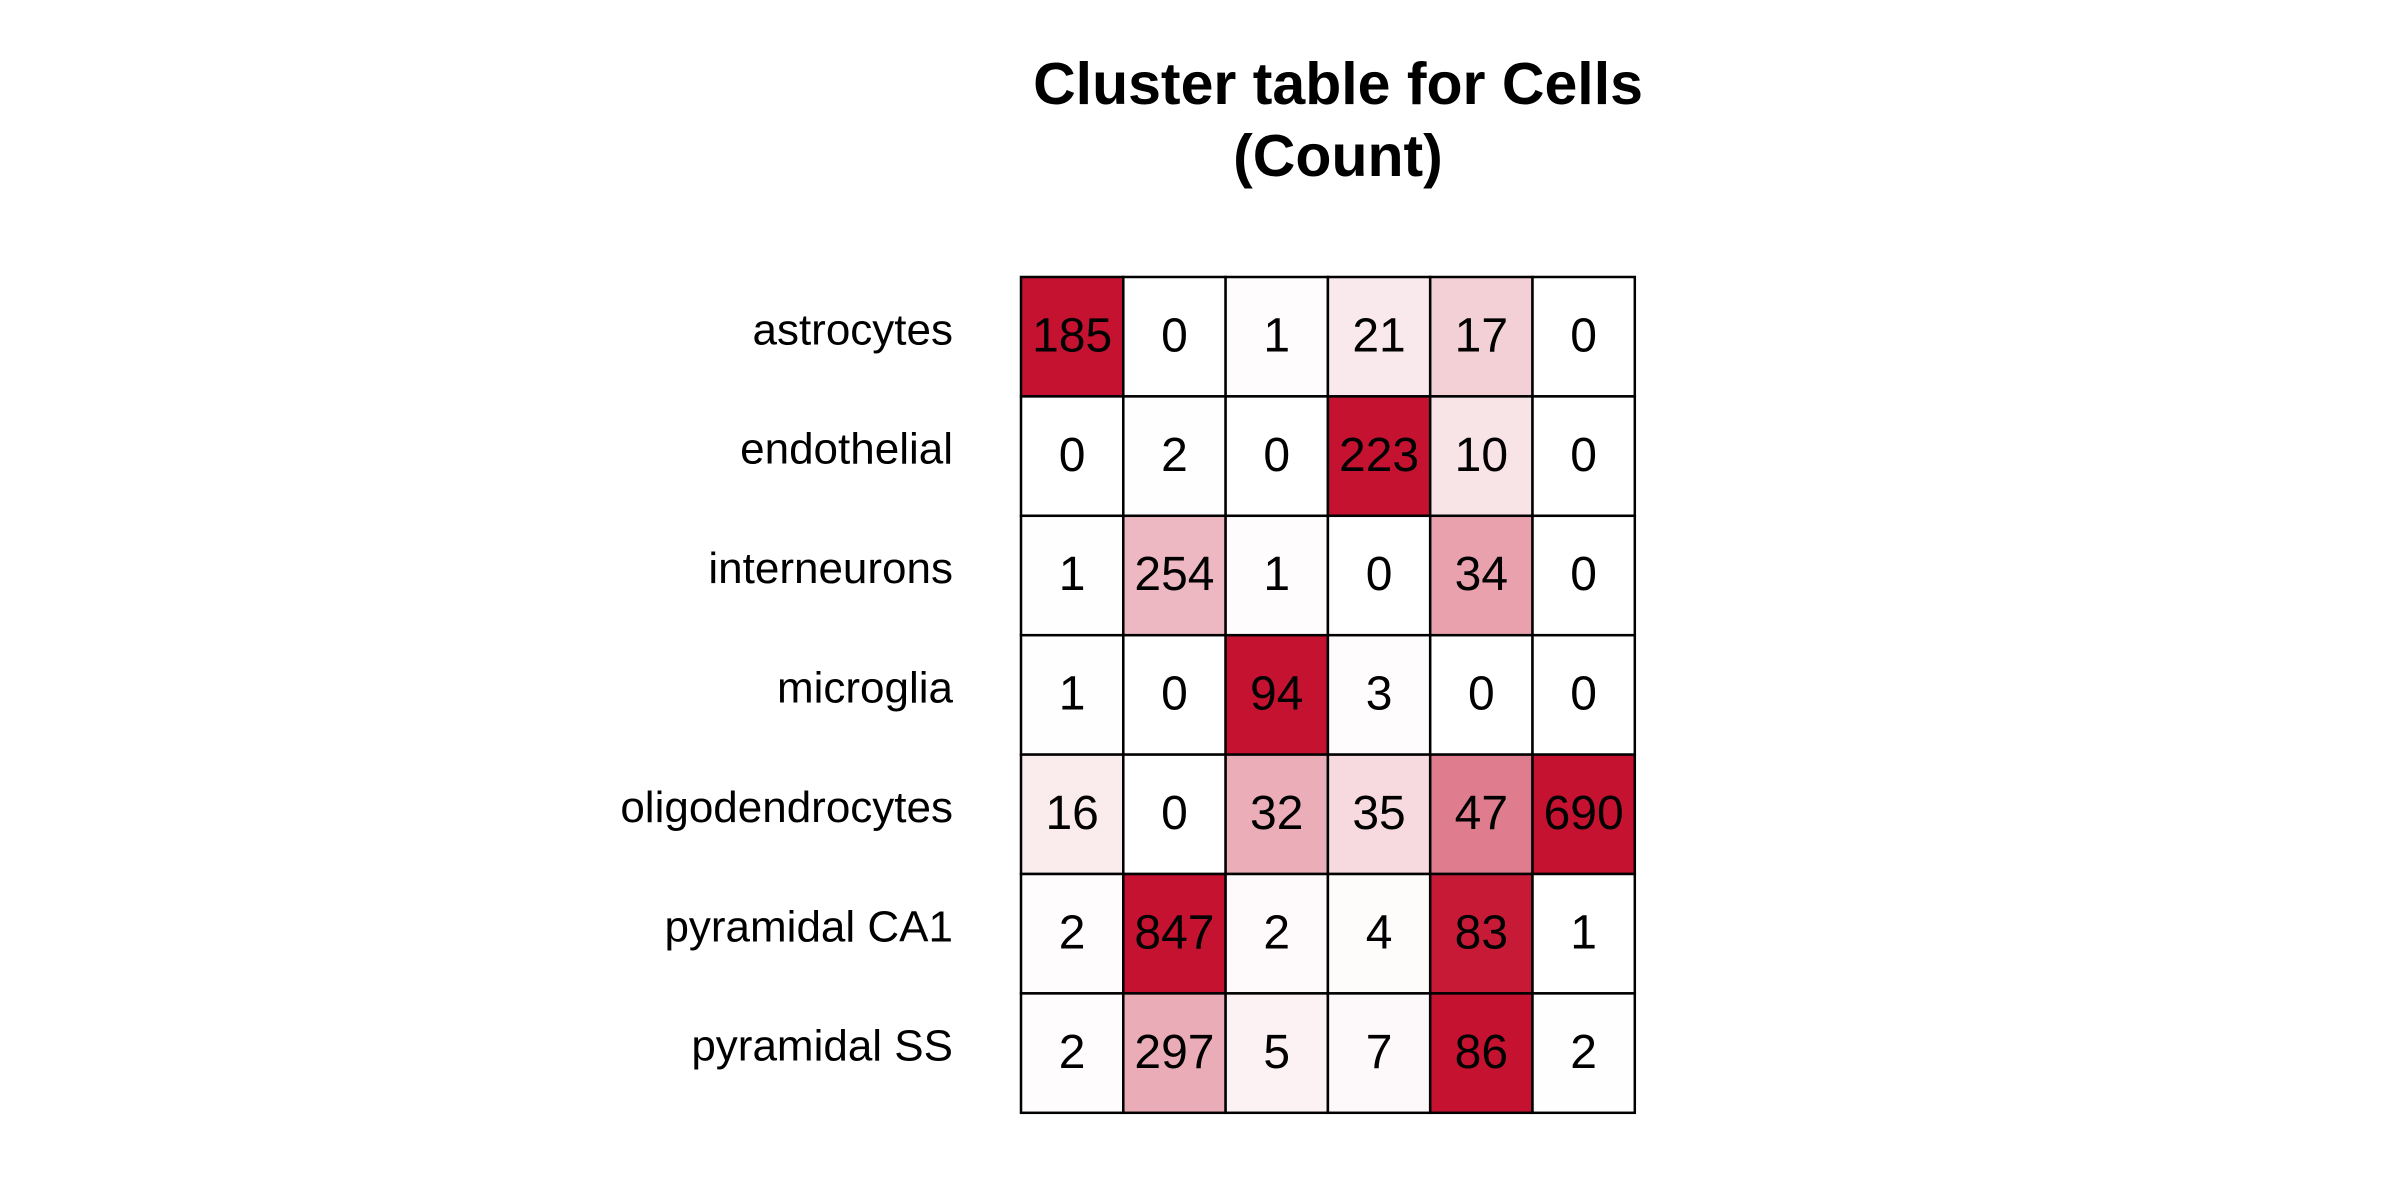 This screenshot has height=1200, width=2400. I want to click on row-label: pyramidal CA1, so click(808, 926).